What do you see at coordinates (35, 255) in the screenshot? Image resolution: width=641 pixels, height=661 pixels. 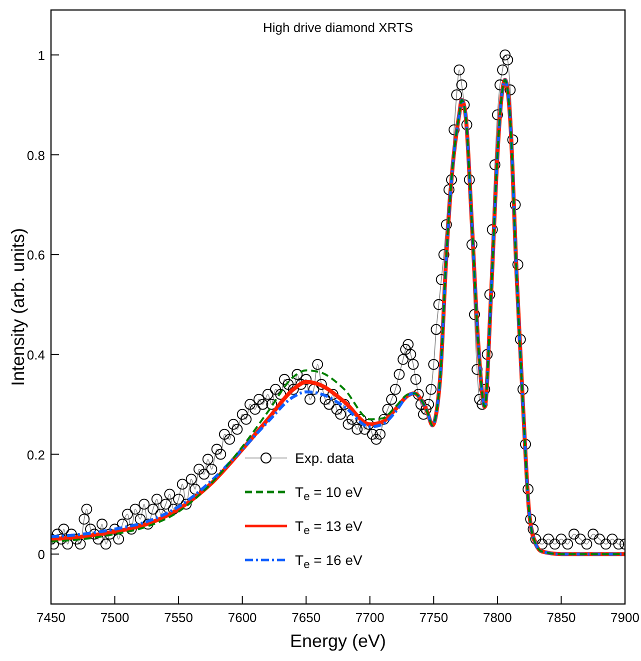 I see `y-tick-label: 0.6` at bounding box center [35, 255].